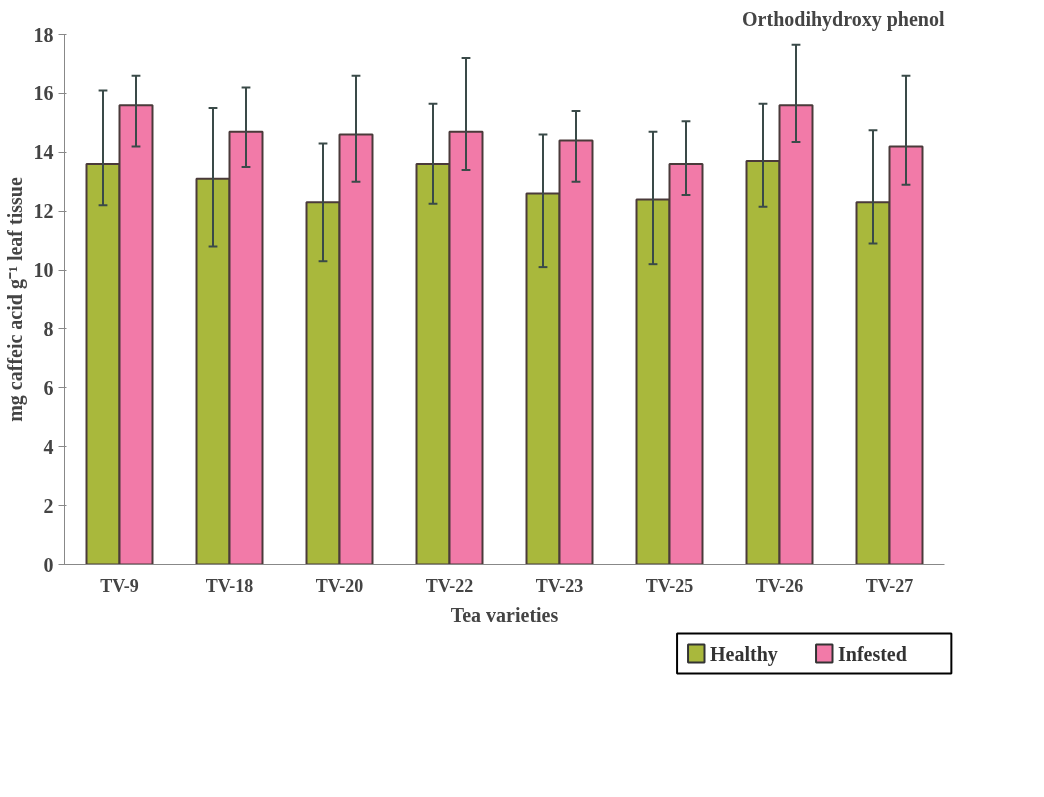 The image size is (1044, 797). I want to click on x-tick-label: TV-23, so click(559, 585).